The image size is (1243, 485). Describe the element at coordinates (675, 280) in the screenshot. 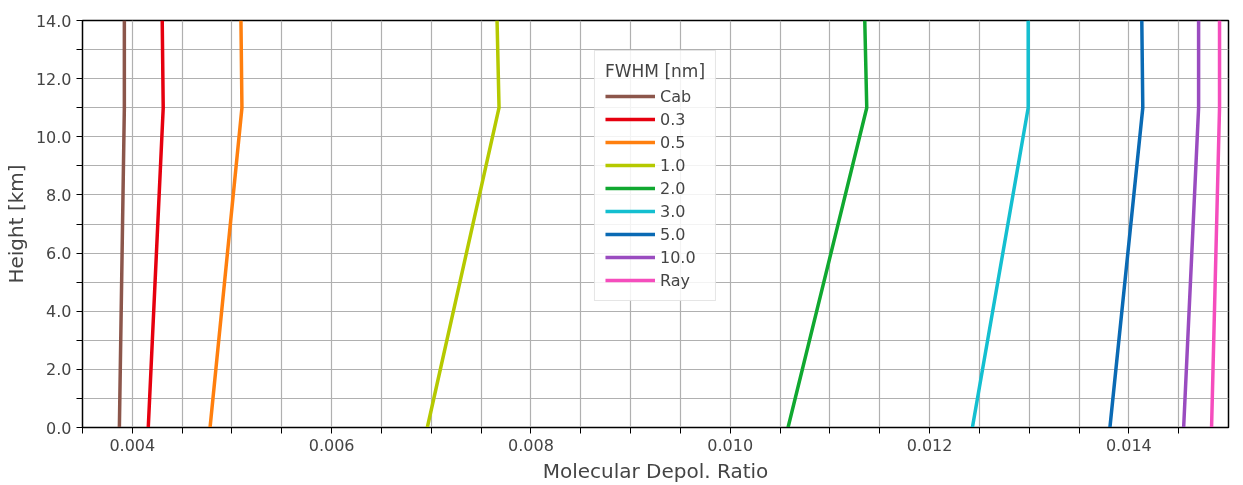

I see `legend-label: Ray` at that location.